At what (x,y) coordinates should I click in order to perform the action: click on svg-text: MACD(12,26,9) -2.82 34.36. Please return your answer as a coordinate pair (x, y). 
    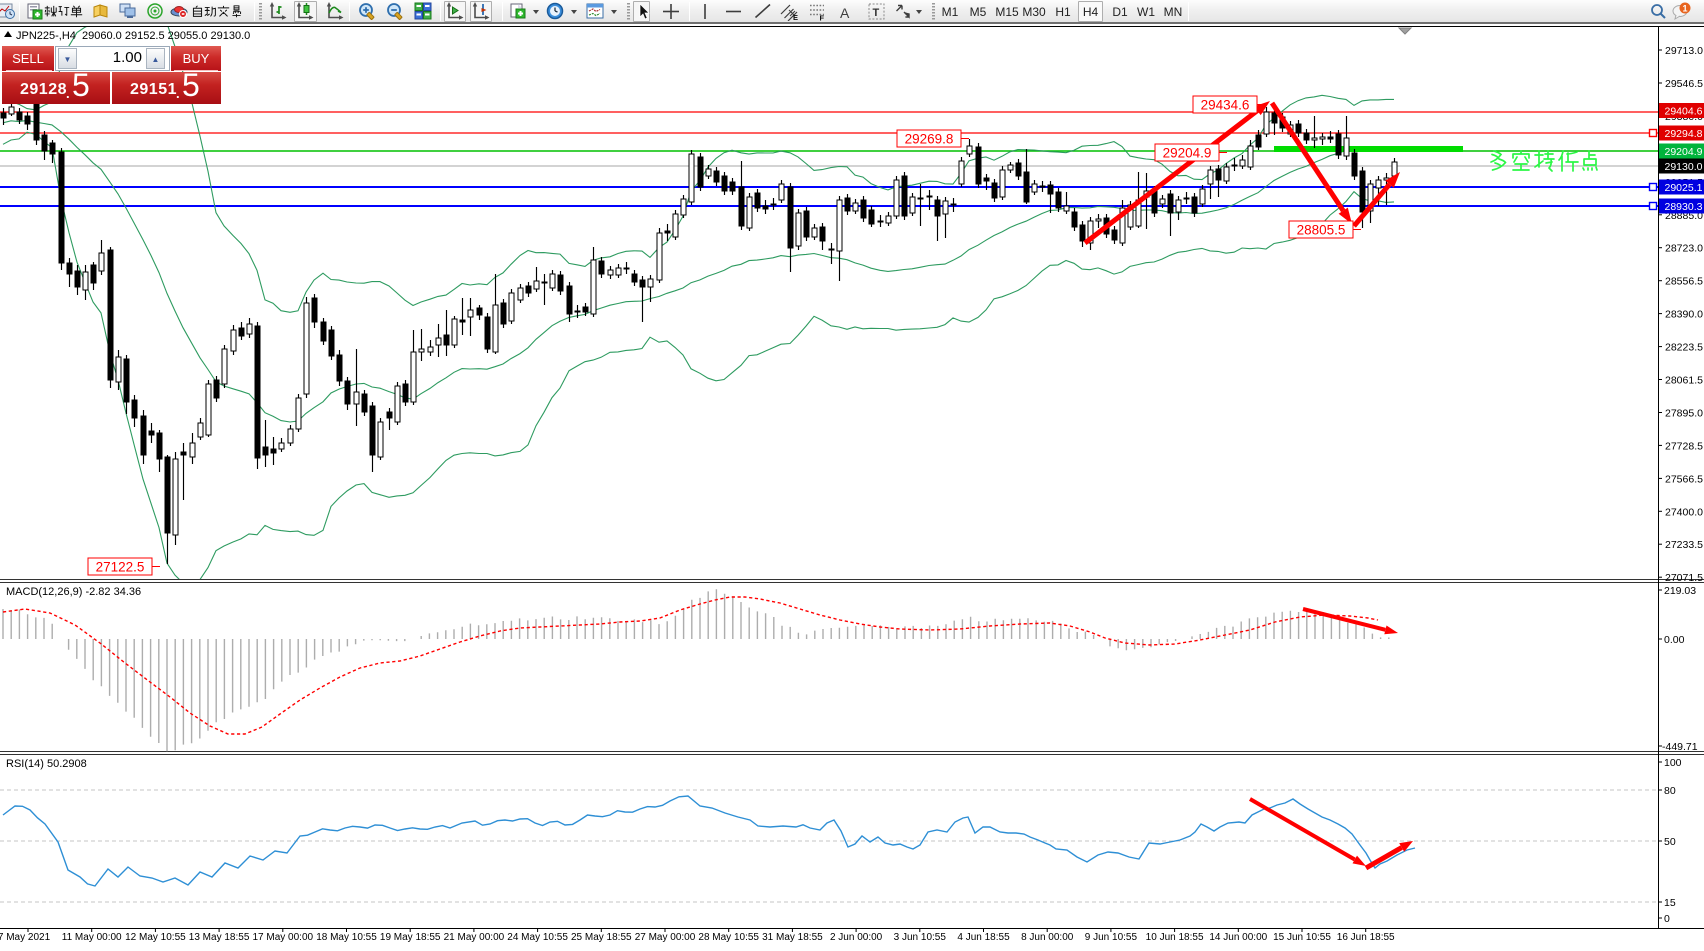
    Looking at the image, I should click on (73, 592).